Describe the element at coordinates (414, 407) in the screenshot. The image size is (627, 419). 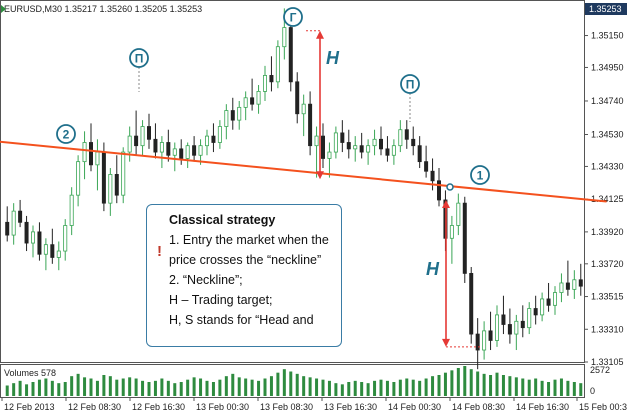
I see `x-tick-label: 14 Feb 00:30` at that location.